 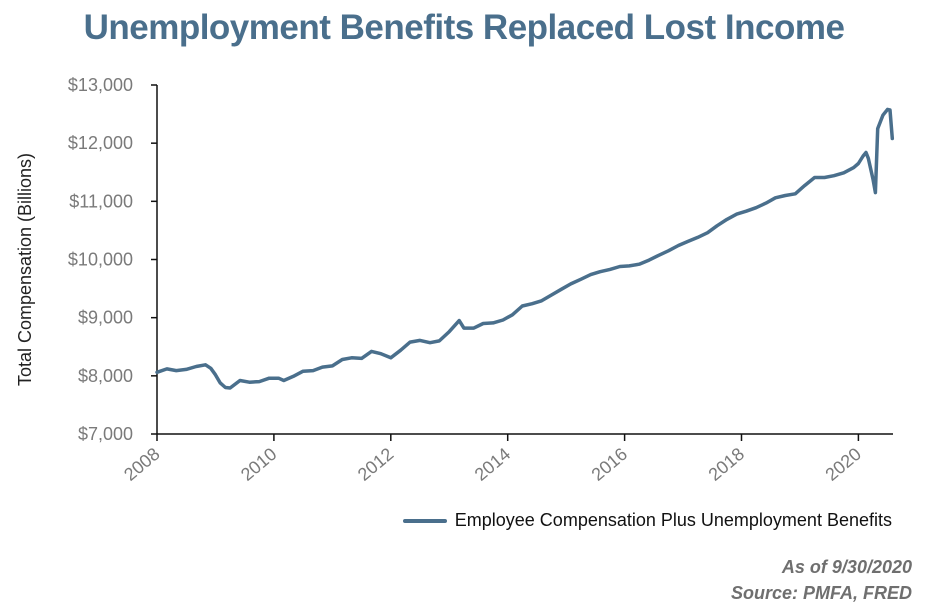 I want to click on source-note: Source: PMFA, FRED, so click(x=821, y=593).